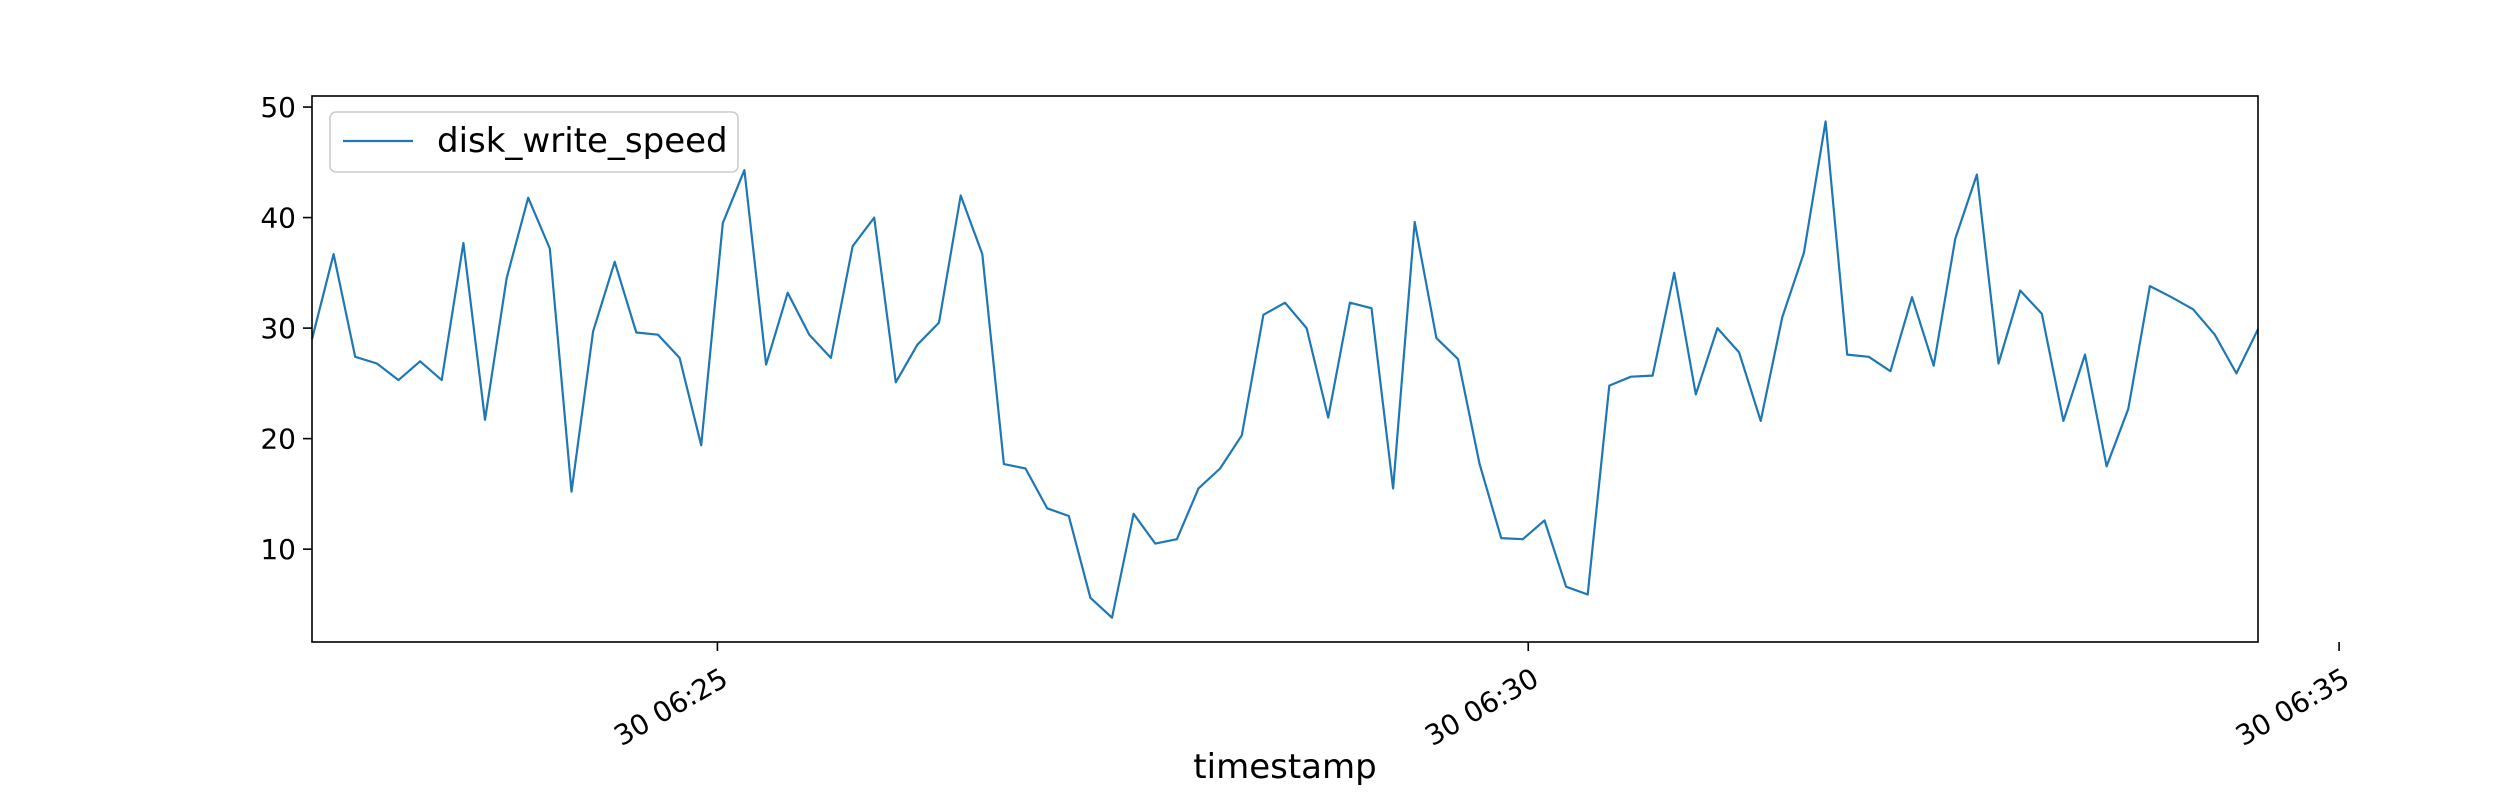 Image resolution: width=2500 pixels, height=800 pixels. I want to click on y-axis: 10 20 30 40 50, so click(286, 328).